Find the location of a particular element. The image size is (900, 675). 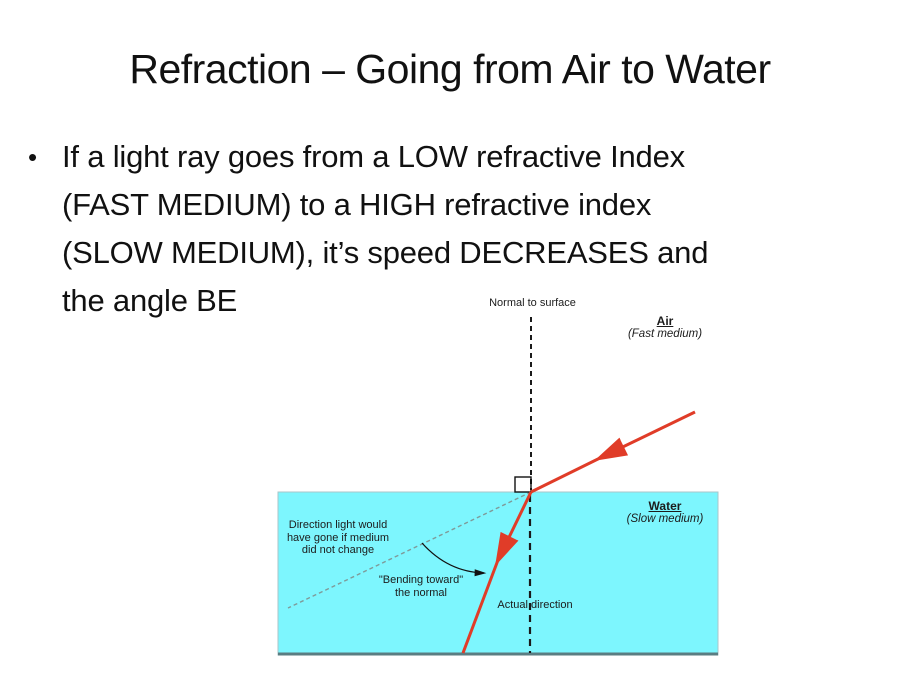

annotation-arrow is located at coordinates (454, 559).